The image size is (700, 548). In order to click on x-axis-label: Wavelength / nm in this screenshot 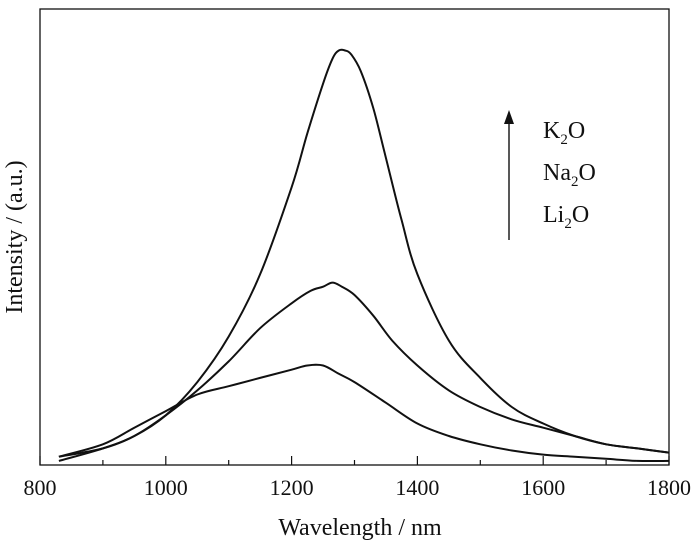, I will do `click(360, 528)`.